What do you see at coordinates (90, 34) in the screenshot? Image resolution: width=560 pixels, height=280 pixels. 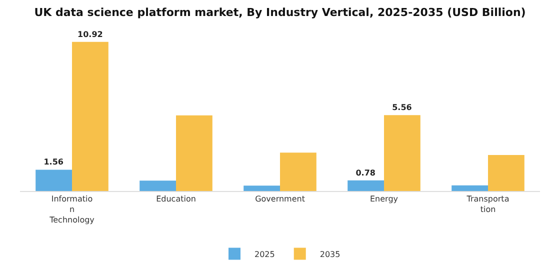 I see `data-label: 10.92` at bounding box center [90, 34].